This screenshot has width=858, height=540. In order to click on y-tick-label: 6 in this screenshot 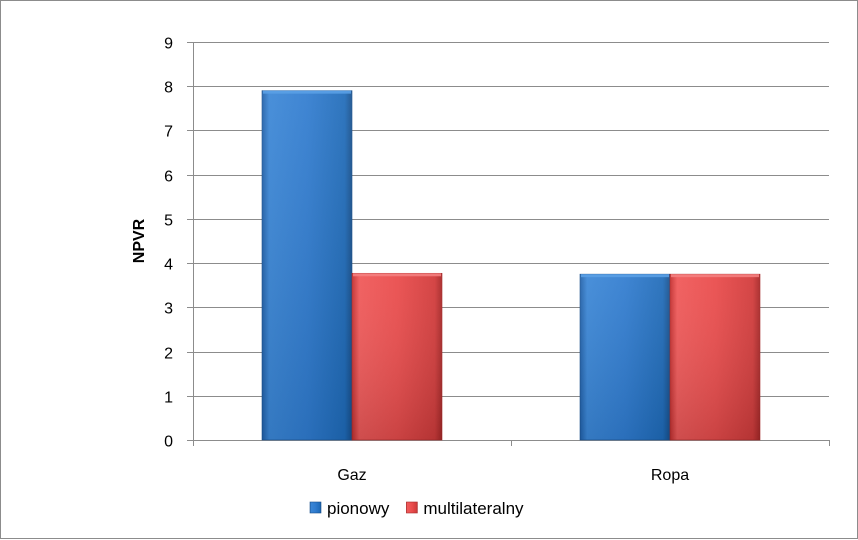, I will do `click(168, 177)`.